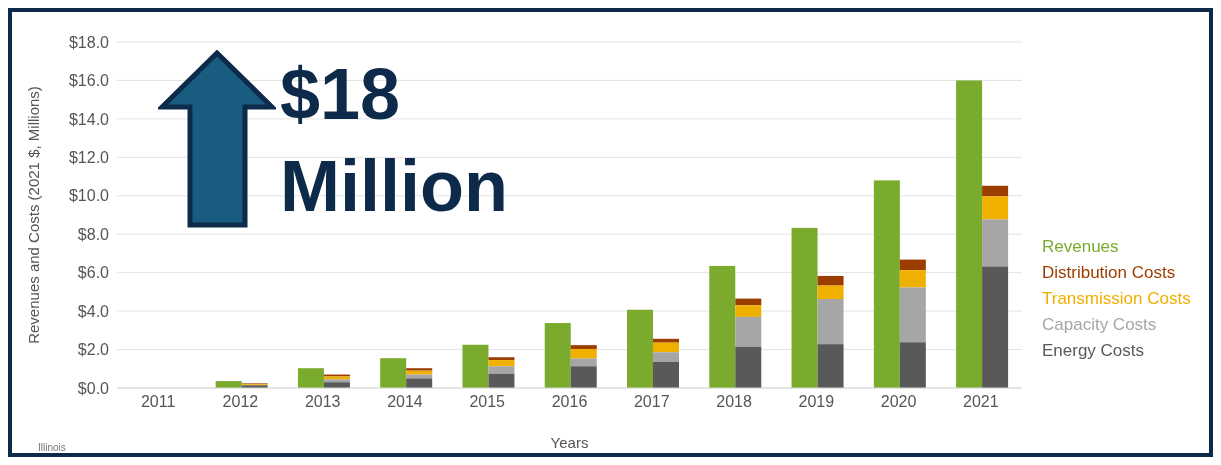 Image resolution: width=1221 pixels, height=465 pixels. I want to click on text: Capacity Costs, so click(1100, 325).